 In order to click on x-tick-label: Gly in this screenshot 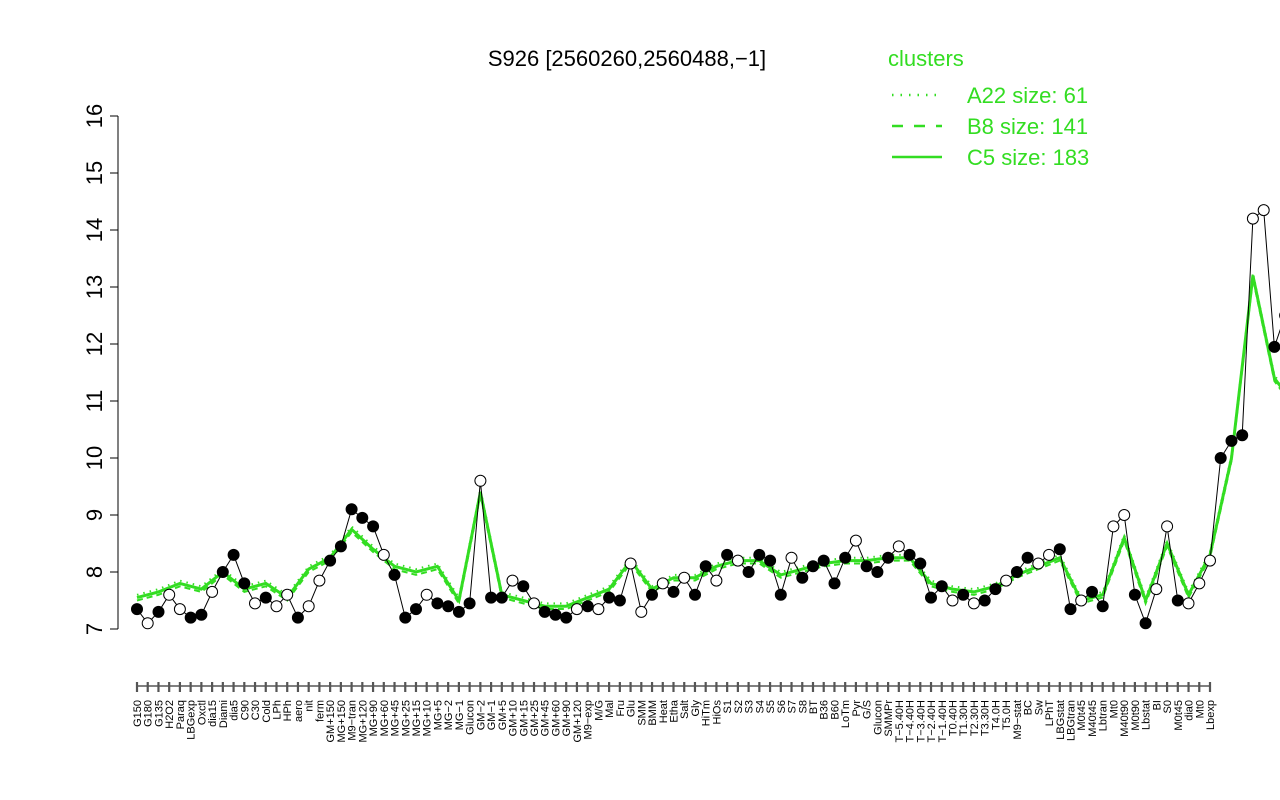, I will do `click(696, 708)`.